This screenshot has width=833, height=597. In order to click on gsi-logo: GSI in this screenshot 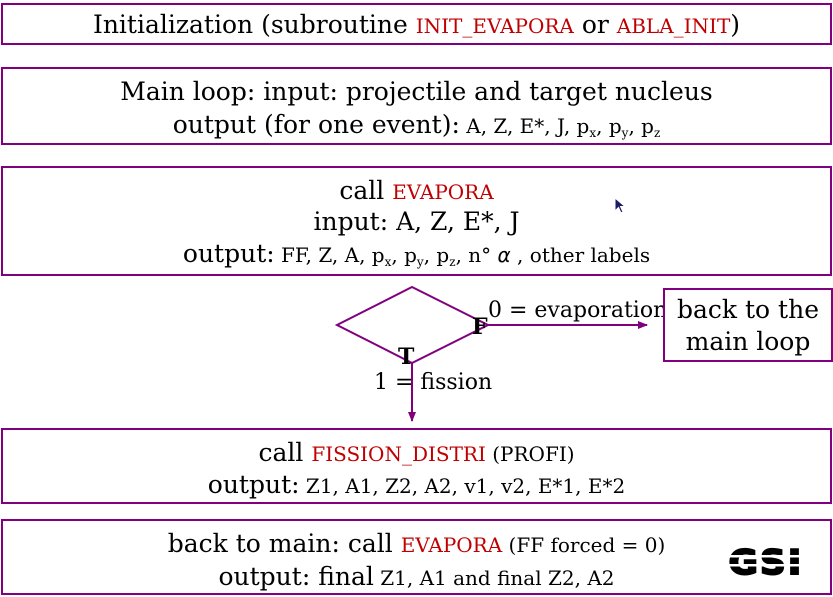, I will do `click(763, 562)`.